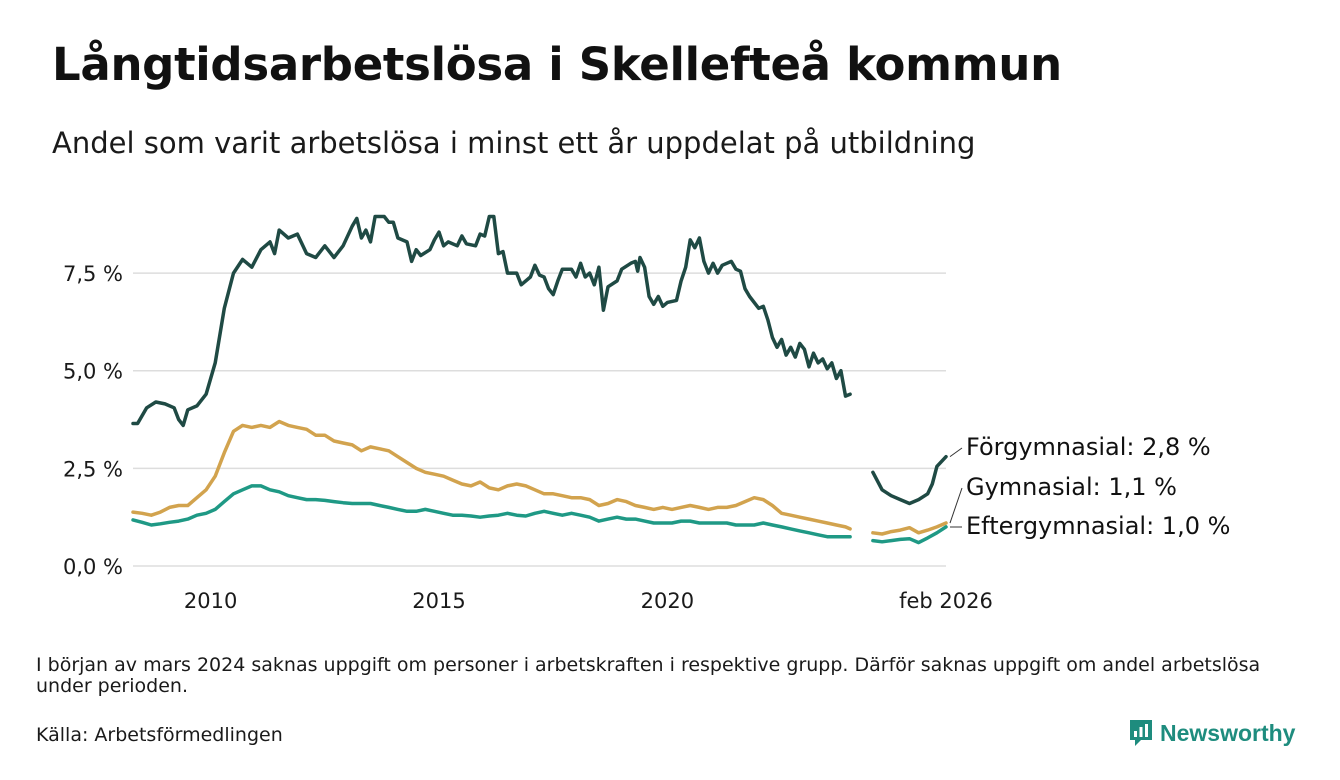 Image resolution: width=1340 pixels, height=780 pixels. Describe the element at coordinates (557, 64) in the screenshot. I see `chart-title: Långtidsarbetslösa i Skellefteå kommun` at that location.